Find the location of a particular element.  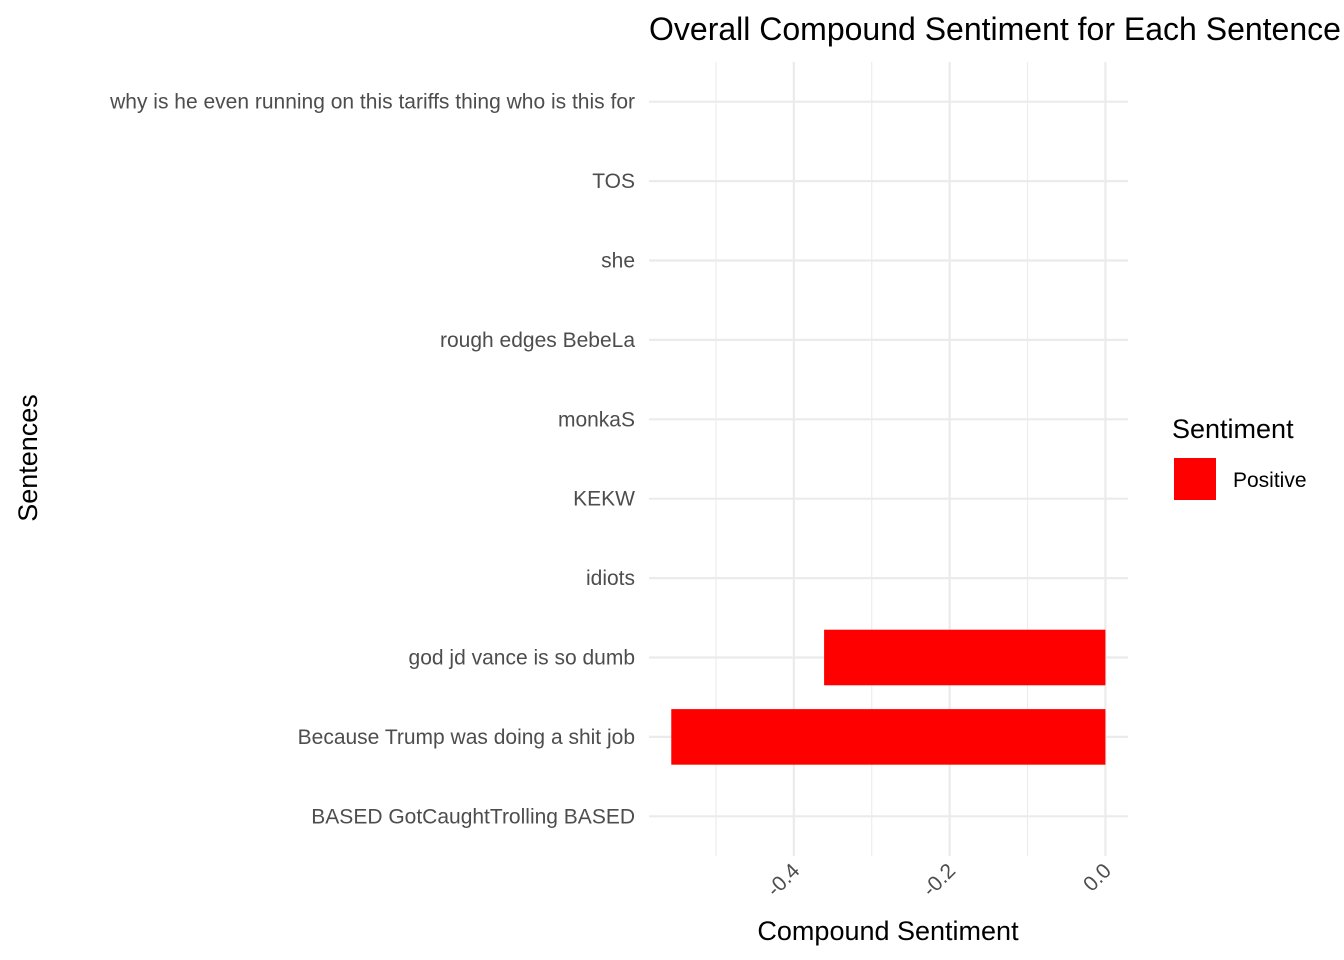

legend-swatch-positive is located at coordinates (1195, 479).